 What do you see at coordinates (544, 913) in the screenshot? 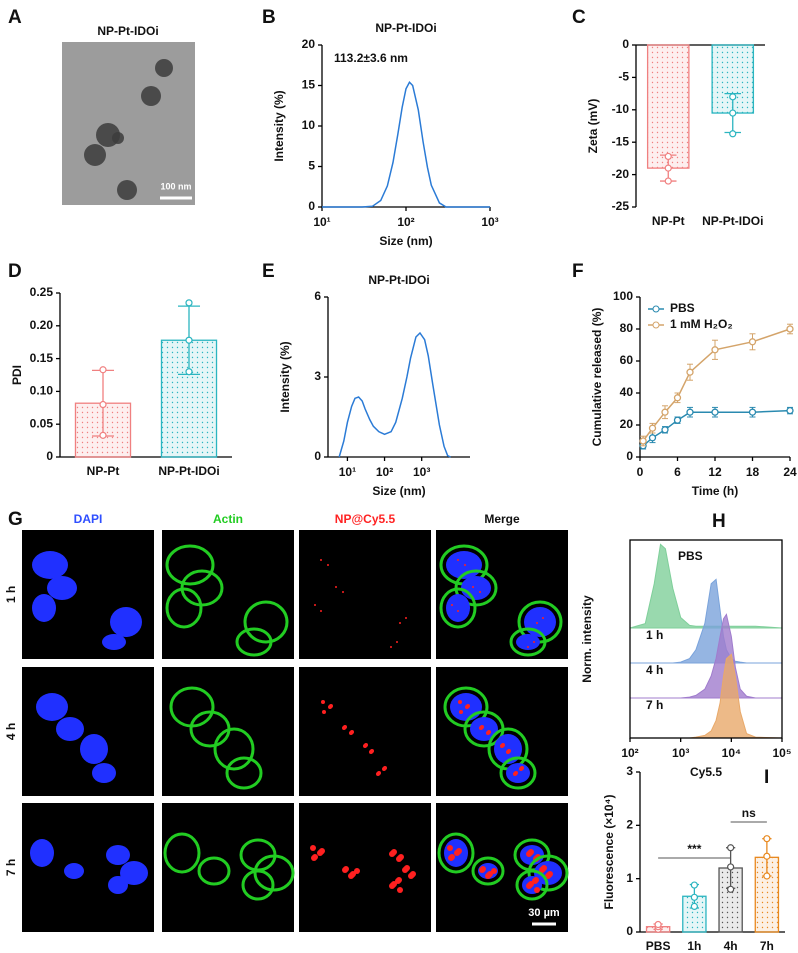
I see `scale-bar-label: 30 µm` at bounding box center [544, 913].